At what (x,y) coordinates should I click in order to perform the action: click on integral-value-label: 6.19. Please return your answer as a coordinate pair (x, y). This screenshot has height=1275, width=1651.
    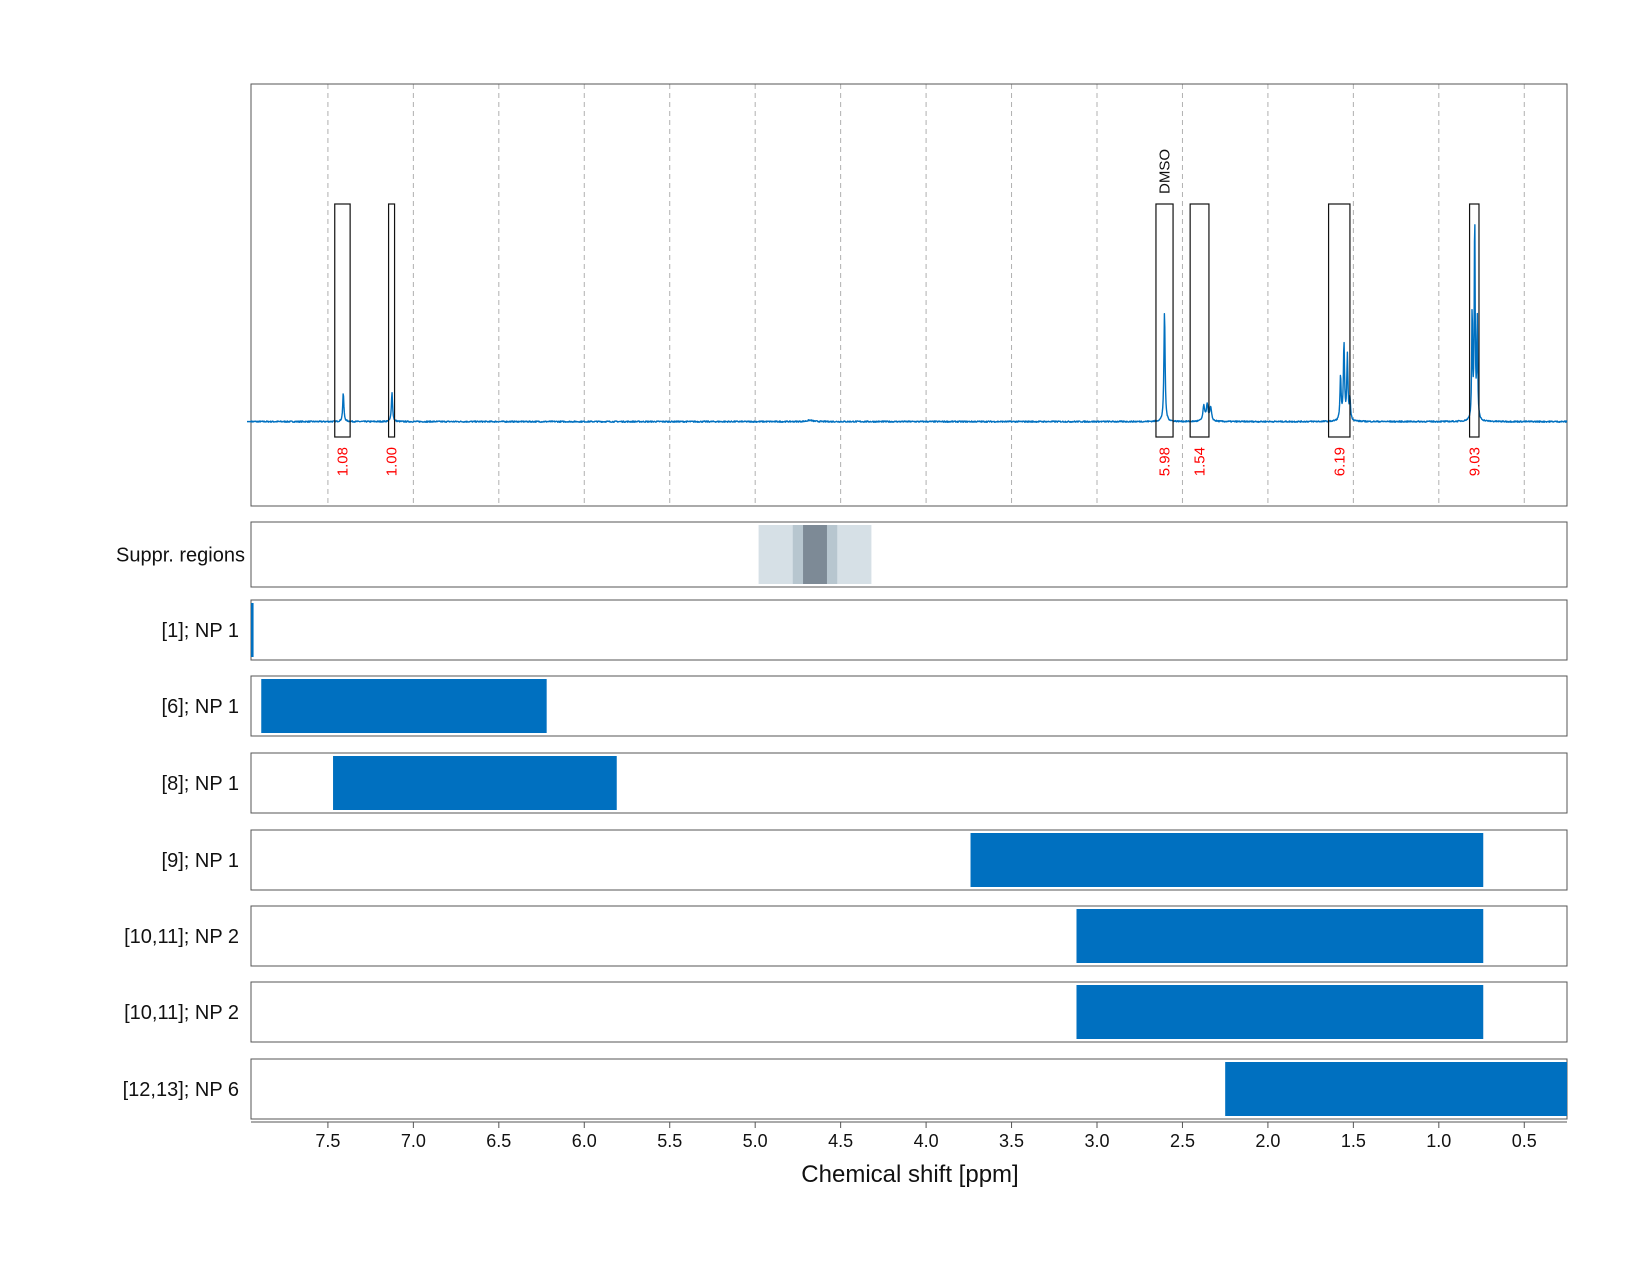
    Looking at the image, I should click on (1339, 461).